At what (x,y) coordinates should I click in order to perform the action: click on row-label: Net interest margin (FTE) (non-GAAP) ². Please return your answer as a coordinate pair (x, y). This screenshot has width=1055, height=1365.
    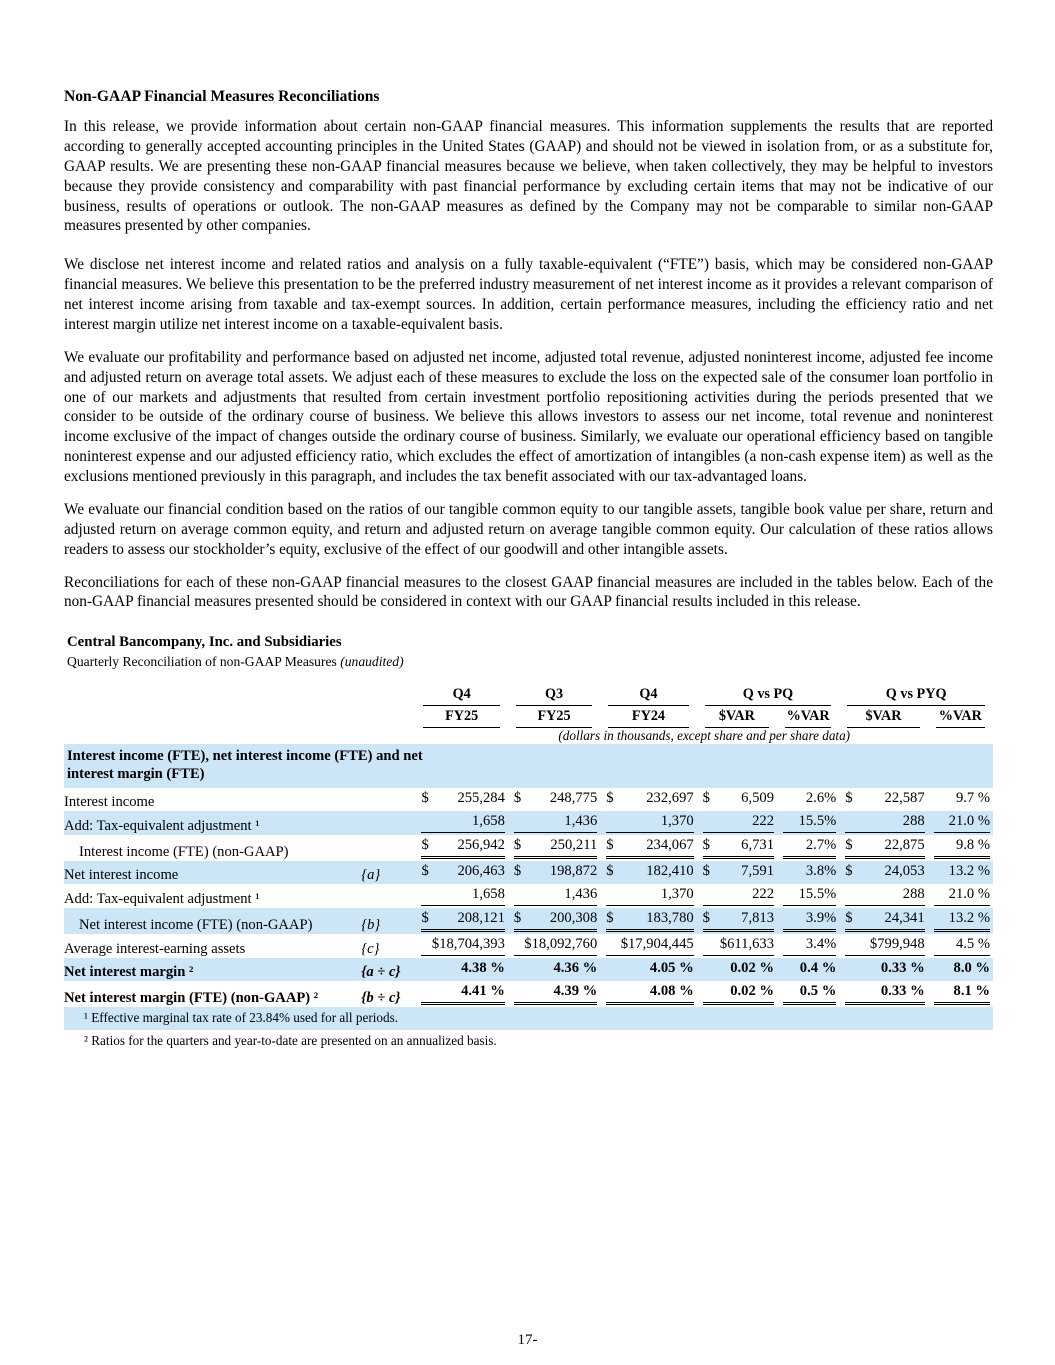
    Looking at the image, I should click on (191, 997).